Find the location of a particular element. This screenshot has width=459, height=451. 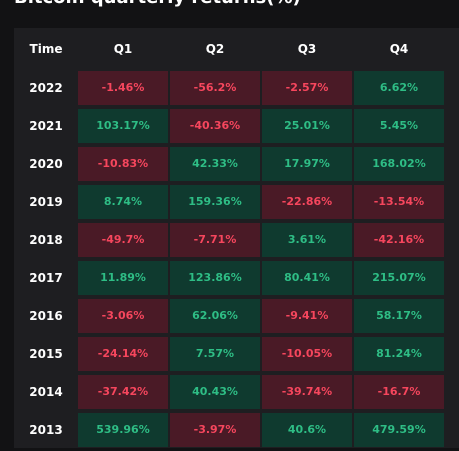

return-cell-q4: 58.17% is located at coordinates (399, 316).